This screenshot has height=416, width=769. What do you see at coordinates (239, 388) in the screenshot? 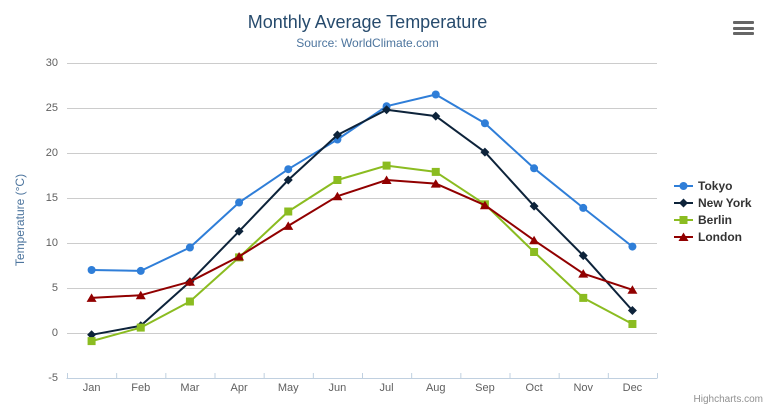
I see `x-axis-label: Apr` at bounding box center [239, 388].